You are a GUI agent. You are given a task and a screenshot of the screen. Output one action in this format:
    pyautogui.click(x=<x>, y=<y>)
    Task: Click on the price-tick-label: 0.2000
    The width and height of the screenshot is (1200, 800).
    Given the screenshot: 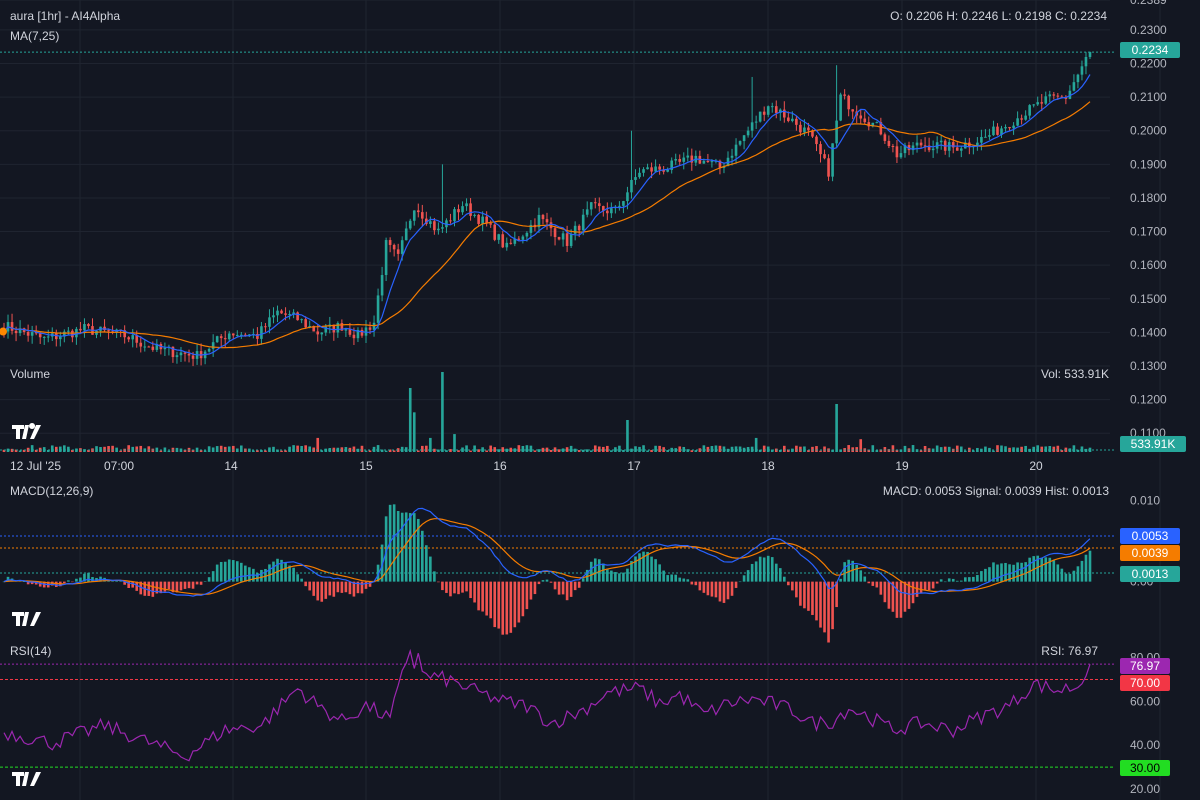 What is the action you would take?
    pyautogui.click(x=1148, y=131)
    